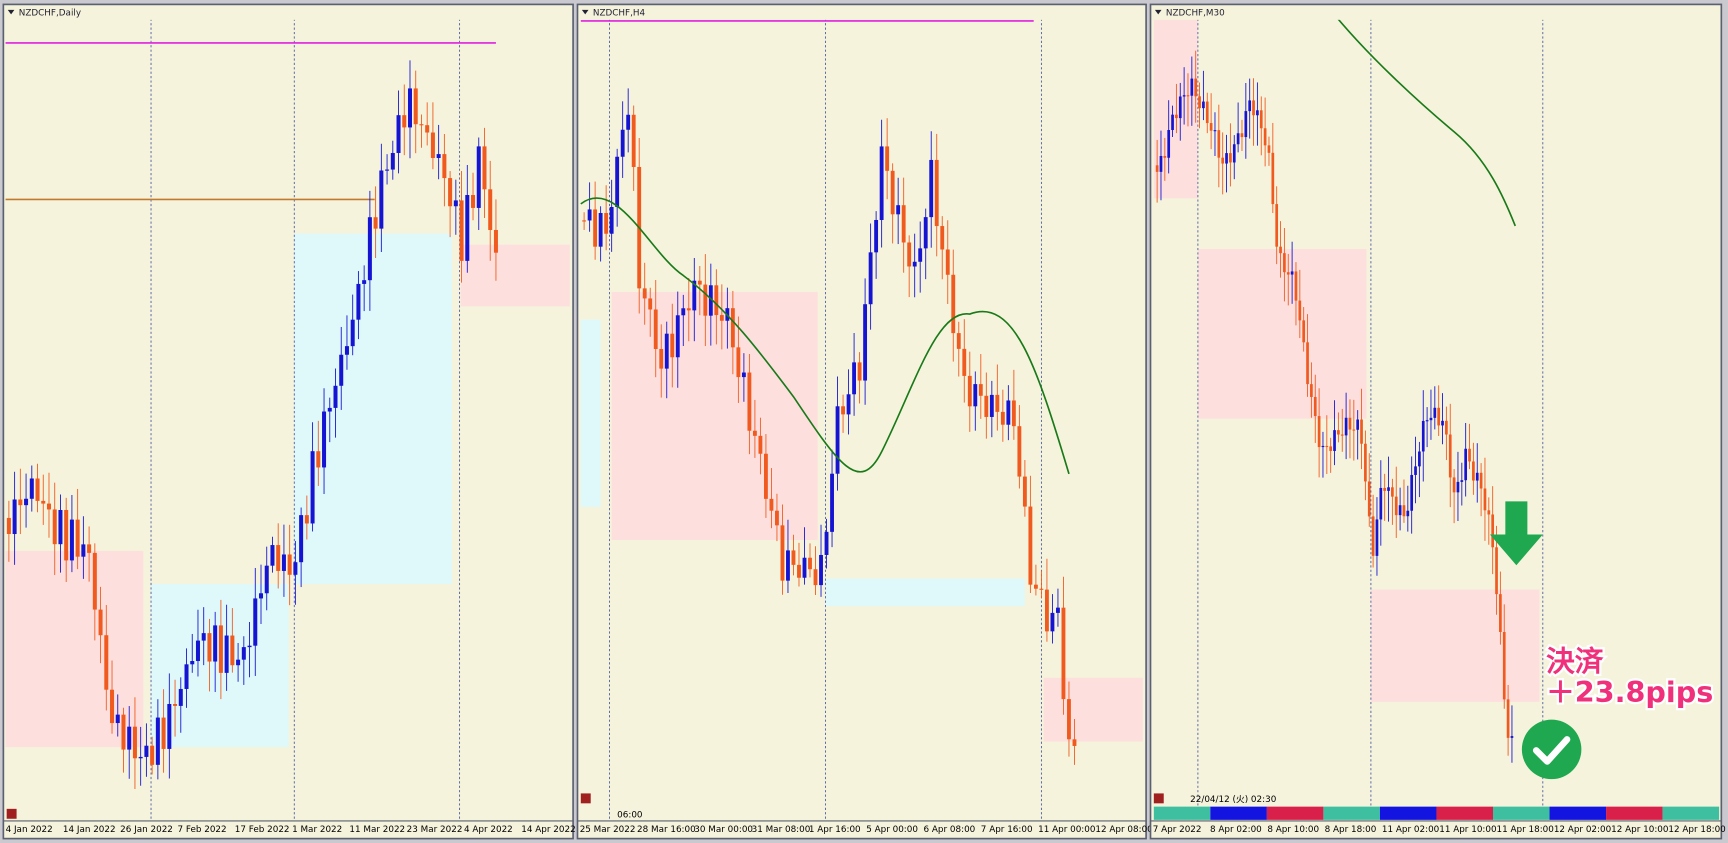 The height and width of the screenshot is (843, 1728). What do you see at coordinates (146, 830) in the screenshot?
I see `x-axis-label: 26 Jan 2022` at bounding box center [146, 830].